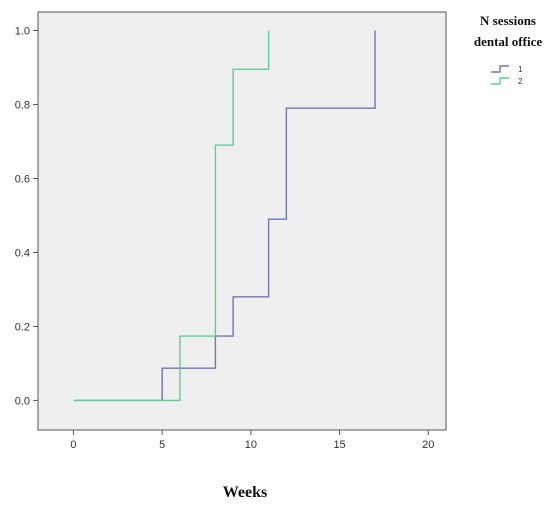 This screenshot has height=506, width=550. I want to click on x-tick-label: 15, so click(339, 445).